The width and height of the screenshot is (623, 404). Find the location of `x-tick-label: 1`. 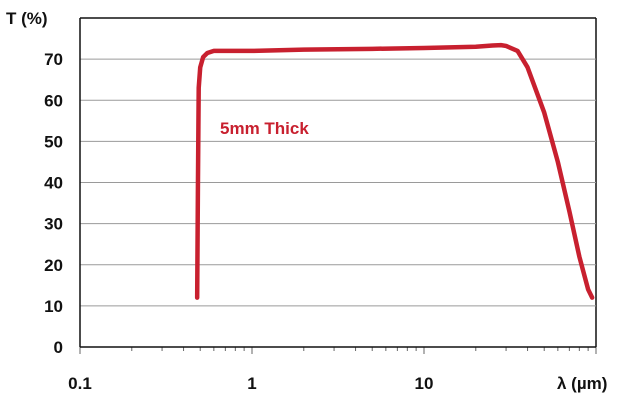

x-tick-label: 1 is located at coordinates (251, 383).